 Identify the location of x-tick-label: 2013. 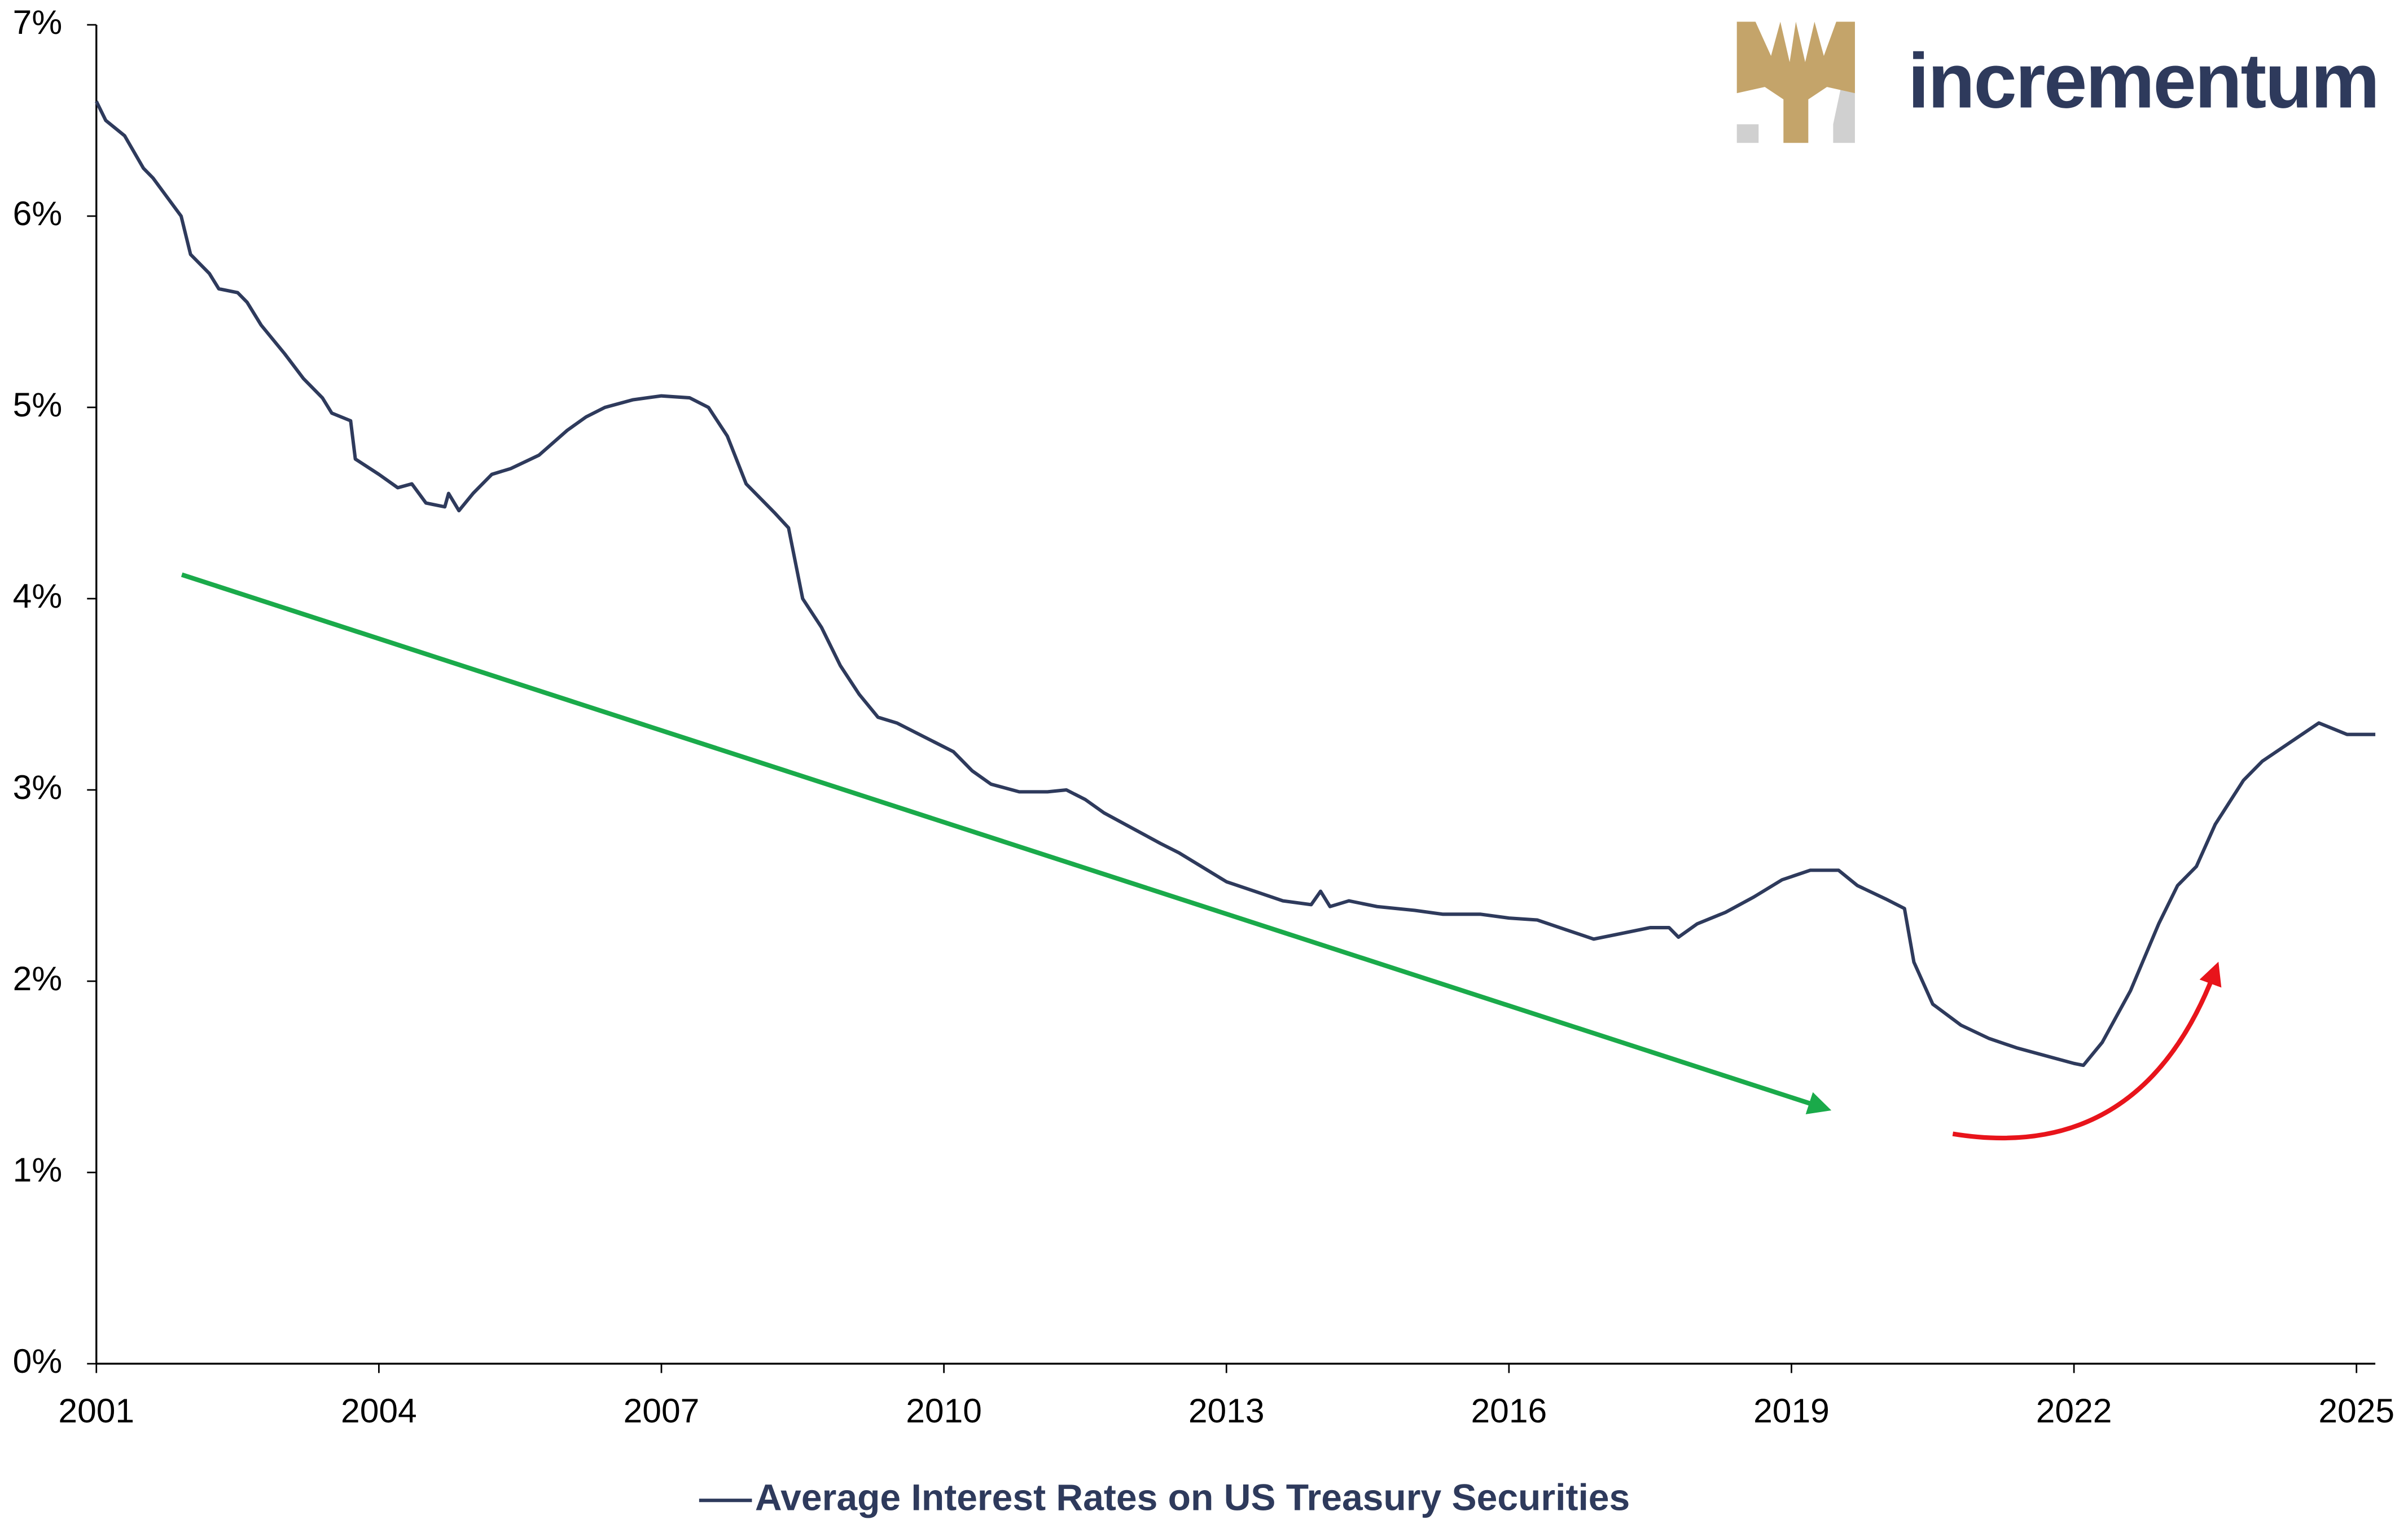
(1227, 1410).